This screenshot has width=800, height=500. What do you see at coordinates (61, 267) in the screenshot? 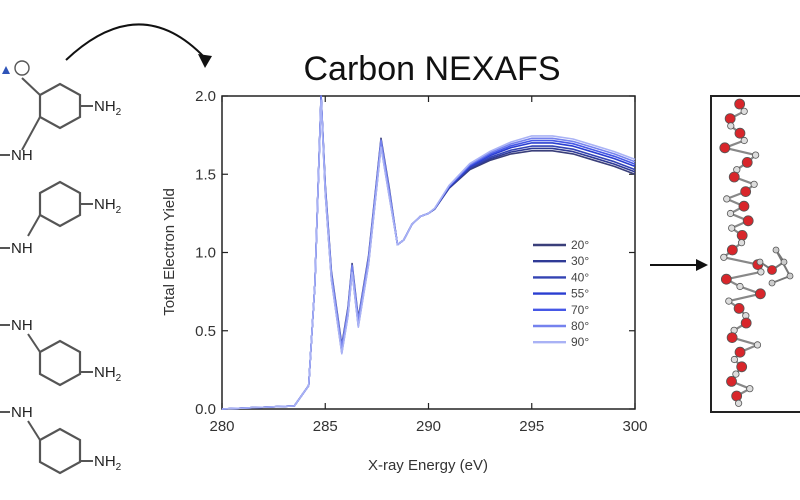
I see `molecule-panel: NH2 NH NH2 NH NH NH2 NH` at bounding box center [61, 267].